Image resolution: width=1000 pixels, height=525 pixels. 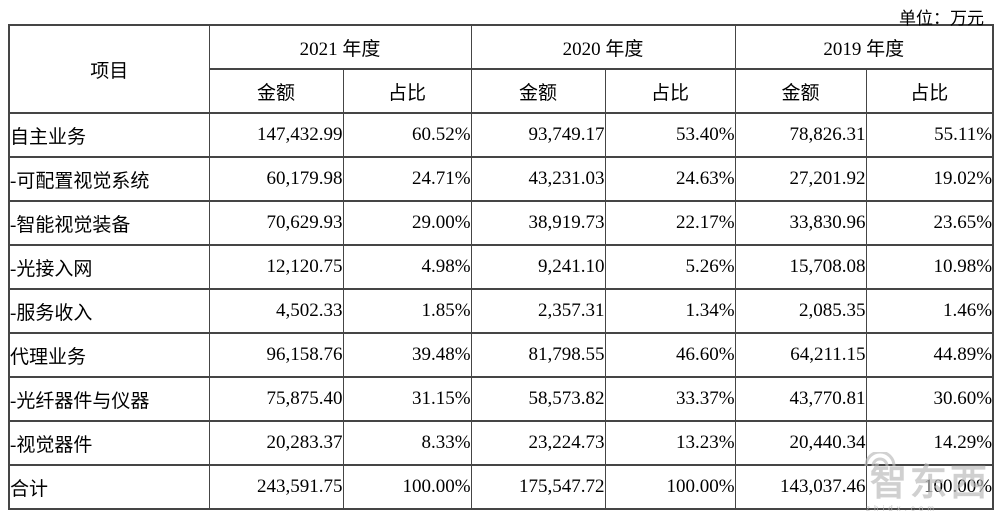 What do you see at coordinates (538, 223) in the screenshot?
I see `amount-cell: 38,919.73` at bounding box center [538, 223].